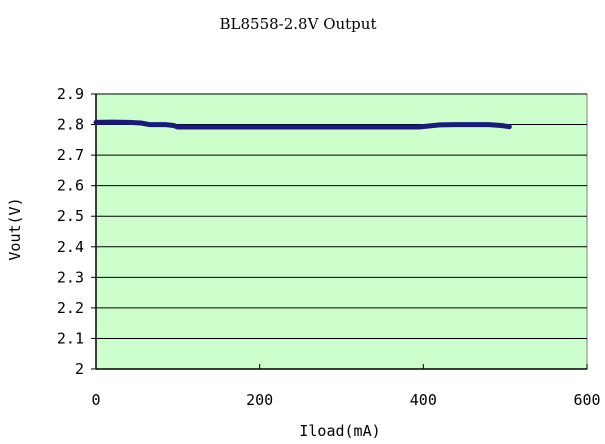 Image resolution: width=605 pixels, height=444 pixels. Describe the element at coordinates (70, 277) in the screenshot. I see `y-tick-label: 2.3` at that location.